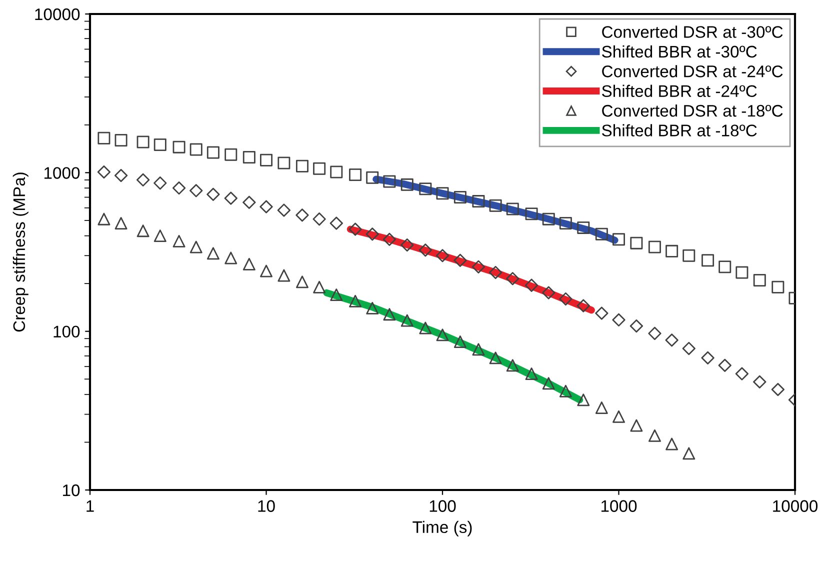 The height and width of the screenshot is (565, 824). What do you see at coordinates (442, 528) in the screenshot?
I see `x-axis-title: Time (s)` at bounding box center [442, 528].